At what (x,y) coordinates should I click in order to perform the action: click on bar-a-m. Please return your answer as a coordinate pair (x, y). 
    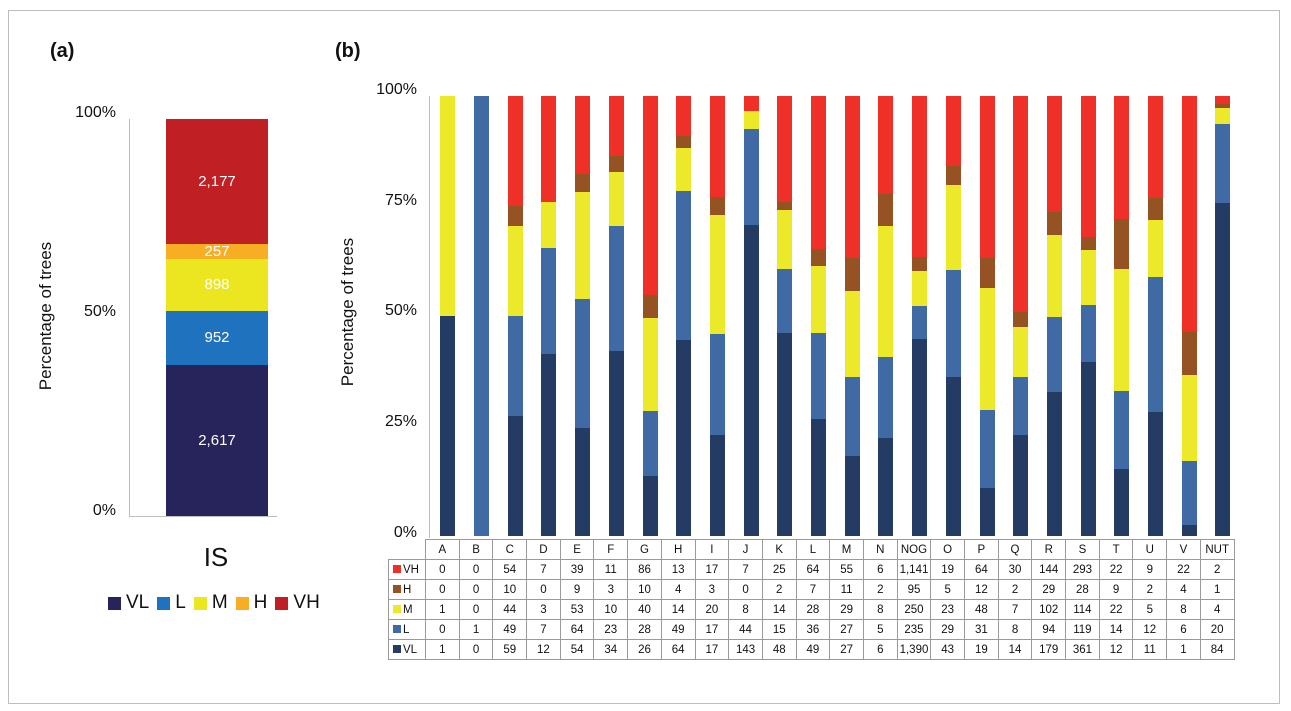
    Looking at the image, I should click on (448, 206).